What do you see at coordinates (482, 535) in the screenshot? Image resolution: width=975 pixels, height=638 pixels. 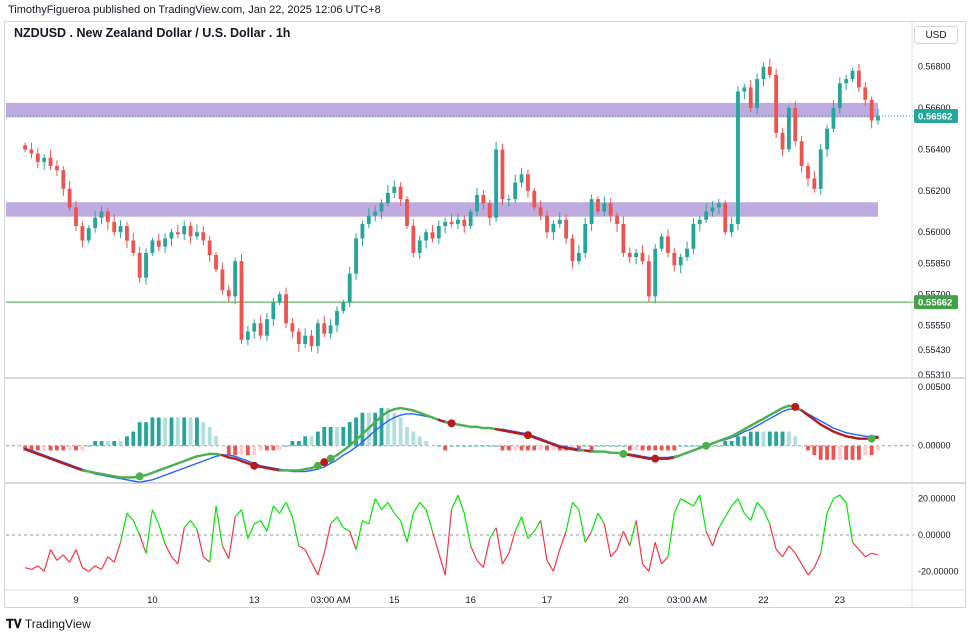 I see `oscillator-pane: 20.00000 0.00000 -20.00000` at bounding box center [482, 535].